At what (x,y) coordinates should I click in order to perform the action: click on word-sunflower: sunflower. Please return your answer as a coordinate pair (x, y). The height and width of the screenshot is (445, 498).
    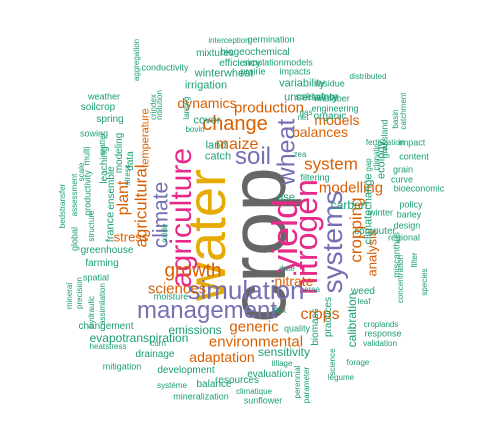
    Looking at the image, I should click on (263, 400).